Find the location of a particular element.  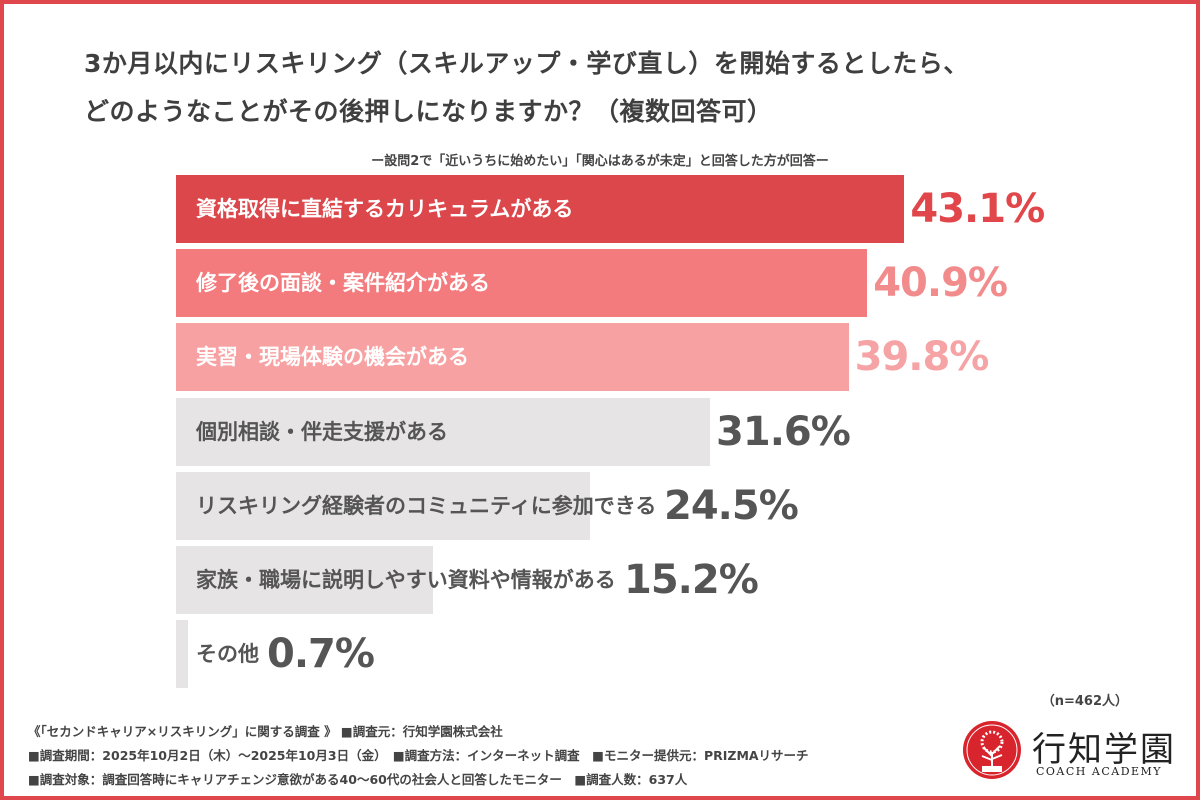

logo-name: 行知学園 is located at coordinates (1104, 750).